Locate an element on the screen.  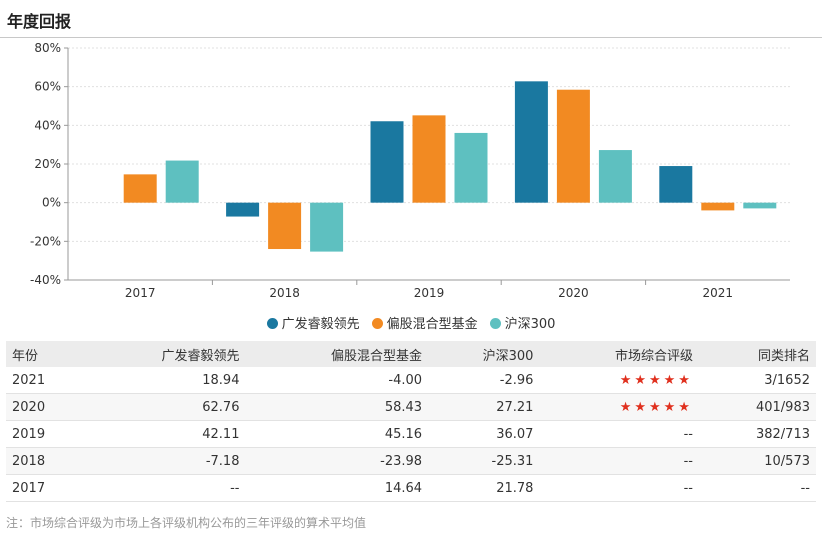
table-cell: 62.76 is located at coordinates (165, 407).